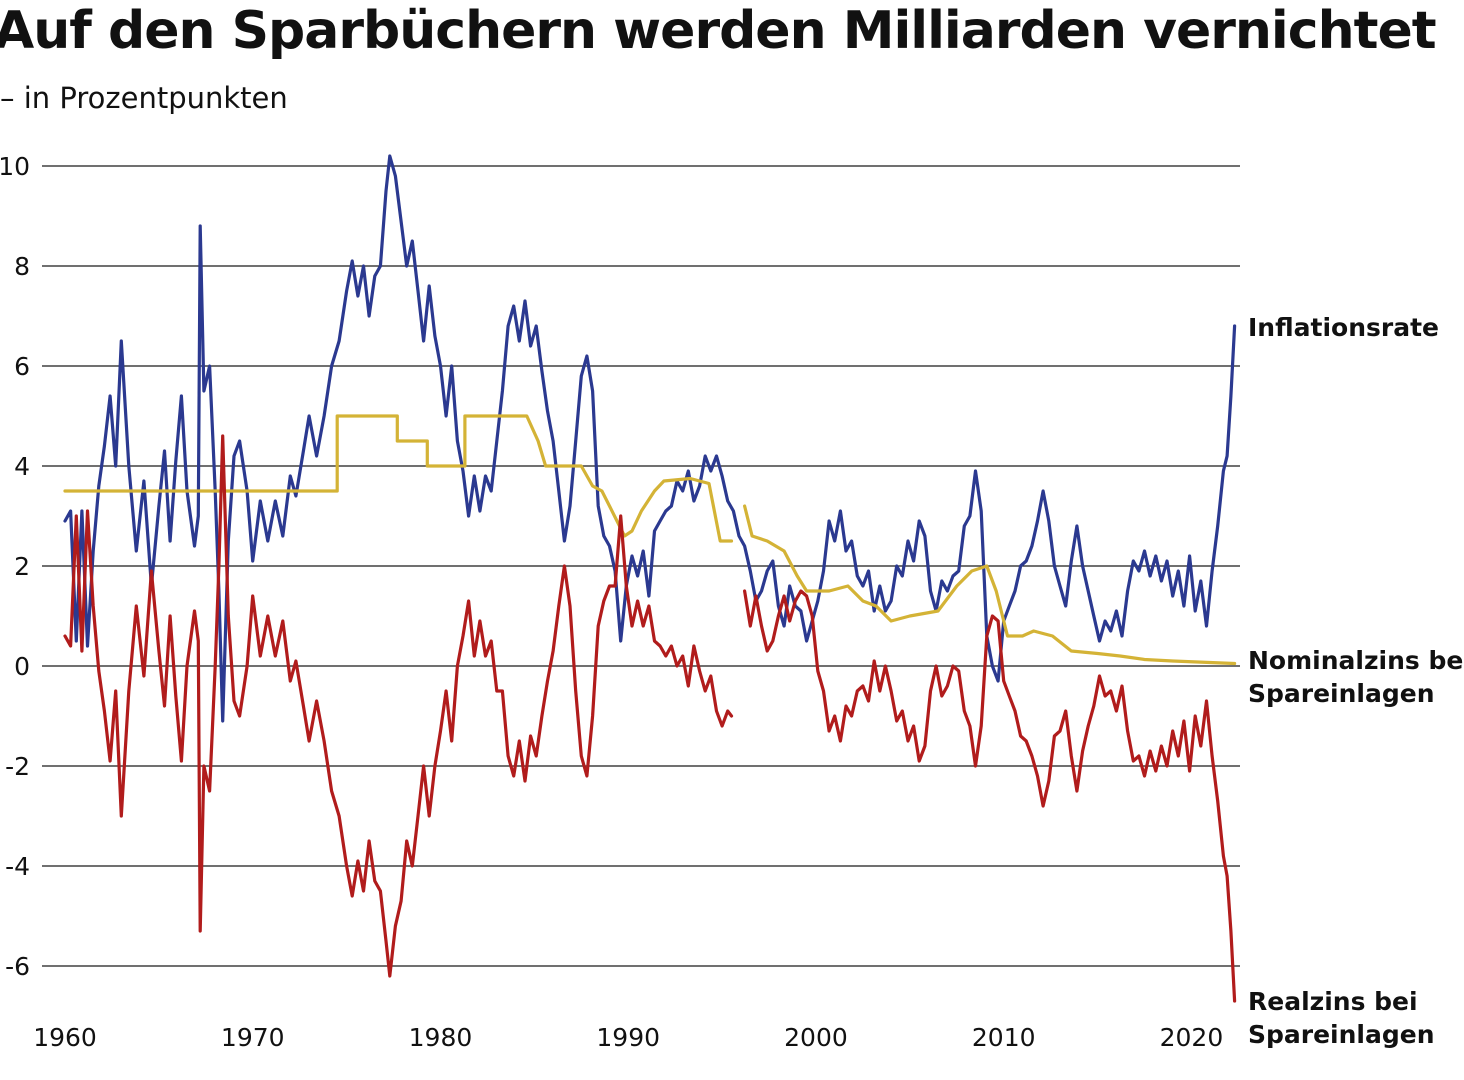 This screenshot has height=1080, width=1464. What do you see at coordinates (253, 1037) in the screenshot?
I see `x-tick-label: 1970` at bounding box center [253, 1037].